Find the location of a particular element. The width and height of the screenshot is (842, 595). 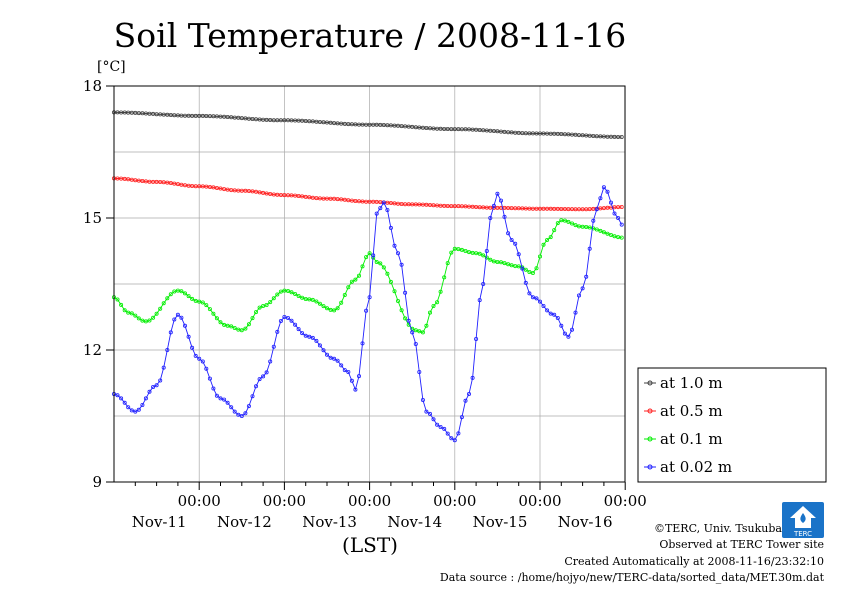

copyright-text: ©TERC, Univ. Tsukuba is located at coordinates (717, 528).